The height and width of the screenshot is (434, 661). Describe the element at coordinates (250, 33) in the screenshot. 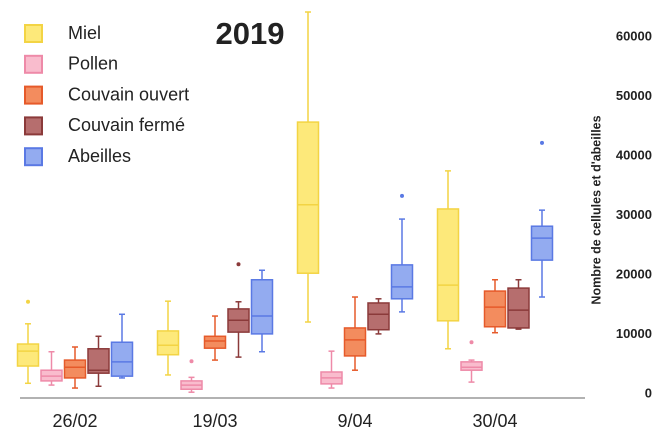

I see `chart-title: 2019` at that location.